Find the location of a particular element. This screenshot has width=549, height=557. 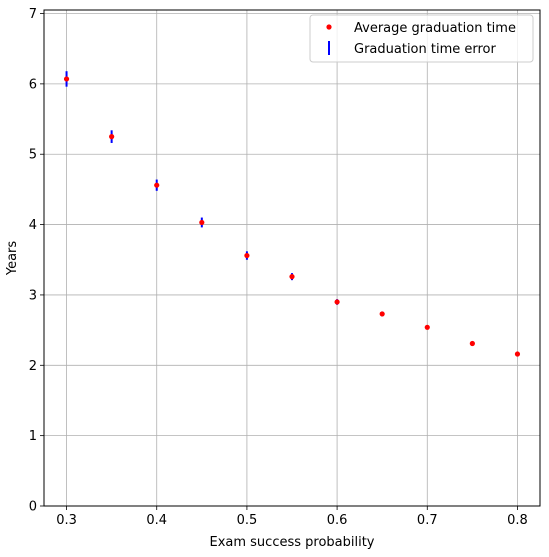

y-tick-label: 3 is located at coordinates (33, 295).